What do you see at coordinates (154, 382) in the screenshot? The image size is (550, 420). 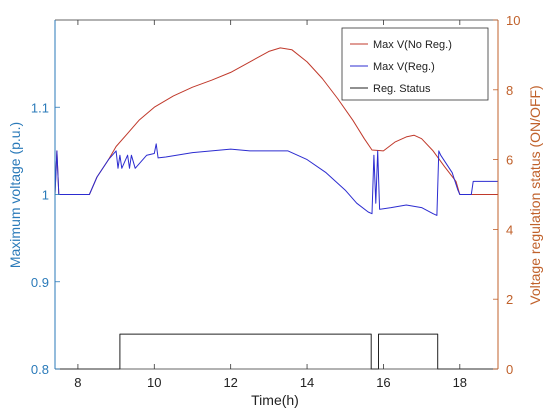 I see `x-tick-label: 10` at bounding box center [154, 382].